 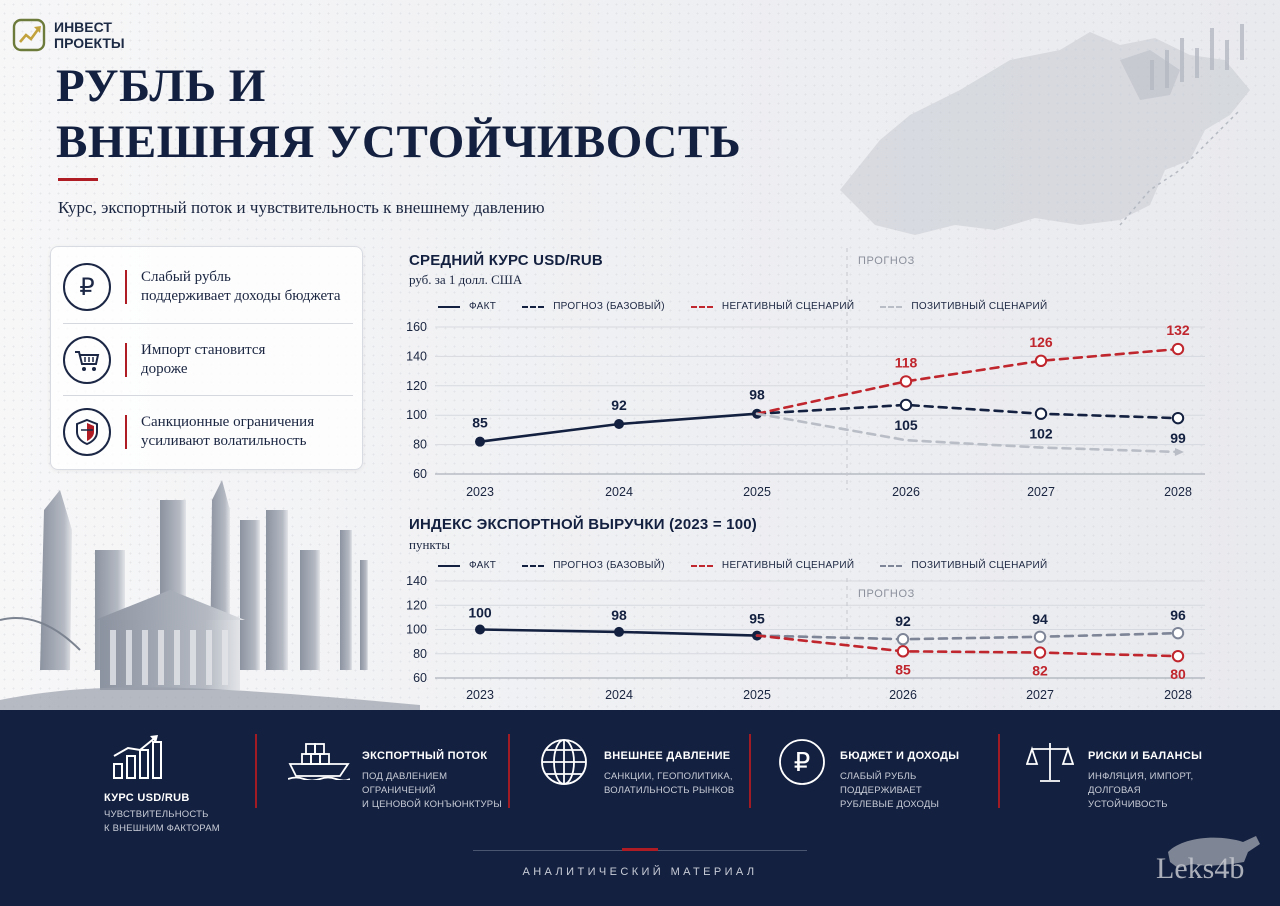 I want to click on chart-unit-label: руб. за 1 долл. США, so click(x=466, y=279).